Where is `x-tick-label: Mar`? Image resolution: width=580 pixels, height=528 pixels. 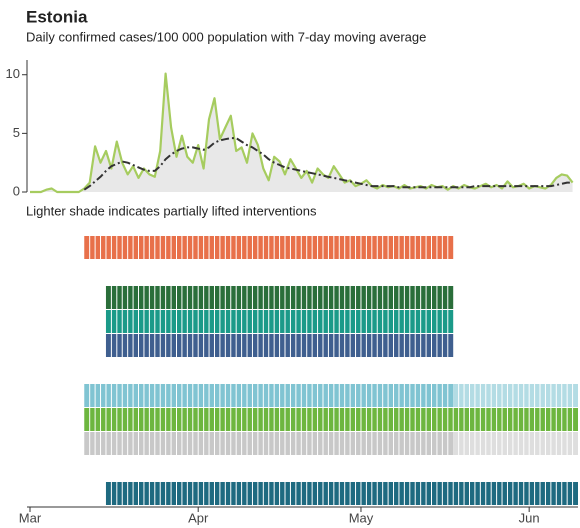
x-tick-label: Mar is located at coordinates (30, 517).